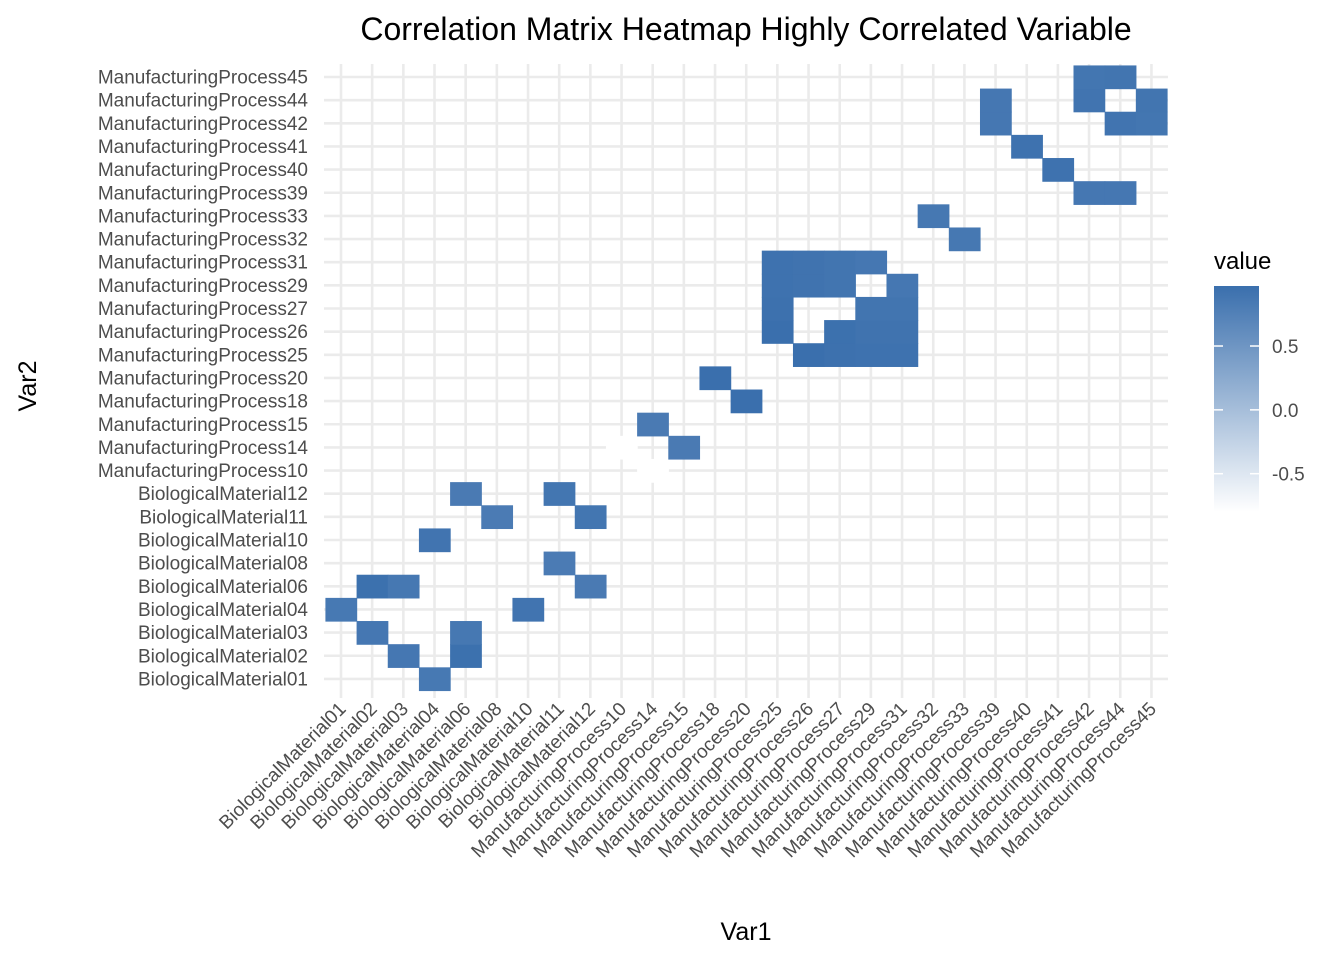 This screenshot has width=1344, height=960. I want to click on y-tick-label: BiologicalMaterial11, so click(223, 517).